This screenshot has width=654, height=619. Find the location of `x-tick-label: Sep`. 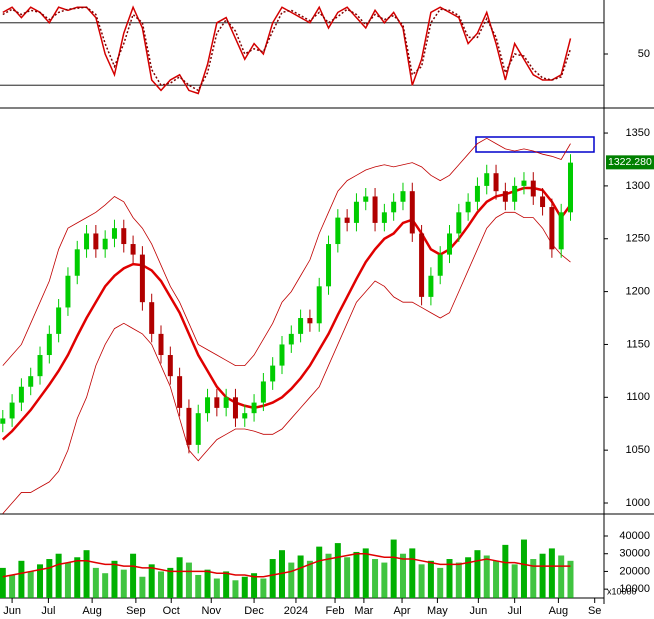

x-tick-label: Sep is located at coordinates (136, 611).